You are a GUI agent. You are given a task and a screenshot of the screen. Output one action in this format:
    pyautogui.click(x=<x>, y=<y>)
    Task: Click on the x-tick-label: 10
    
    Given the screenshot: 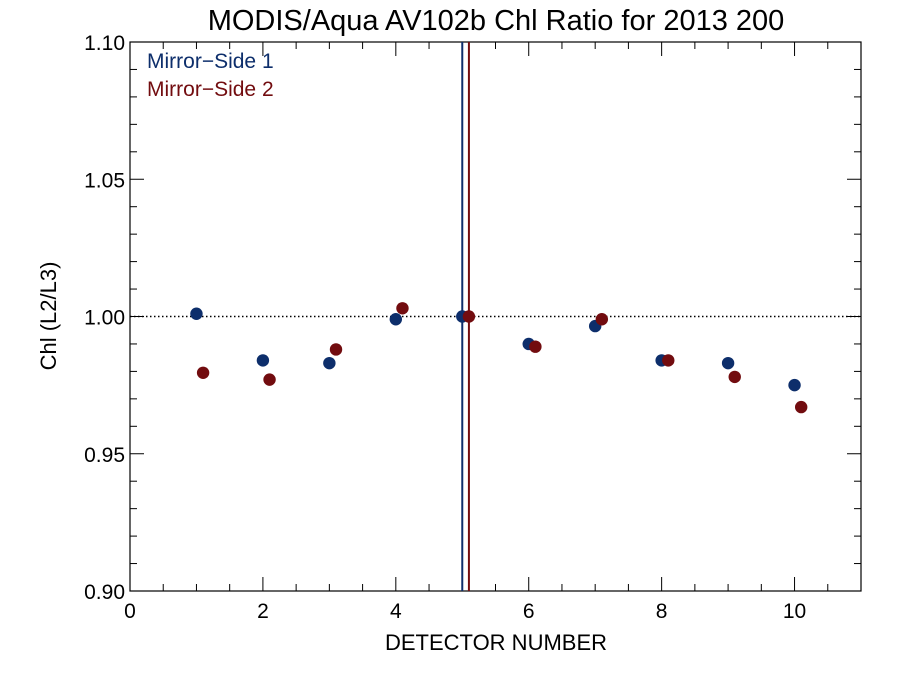 What is the action you would take?
    pyautogui.click(x=794, y=611)
    